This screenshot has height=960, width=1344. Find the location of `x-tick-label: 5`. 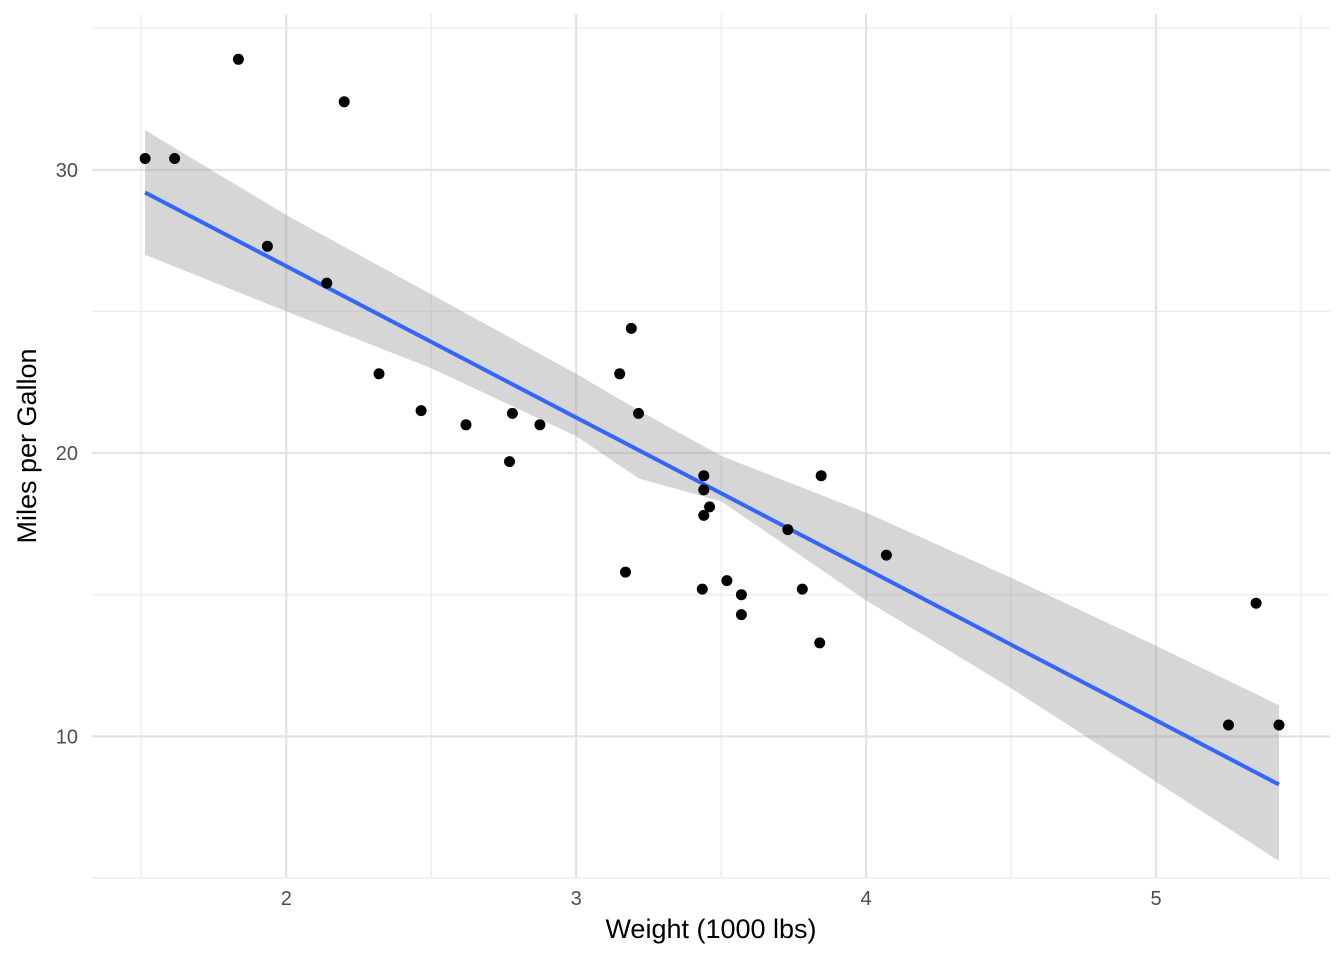

x-tick-label: 5 is located at coordinates (1155, 899).